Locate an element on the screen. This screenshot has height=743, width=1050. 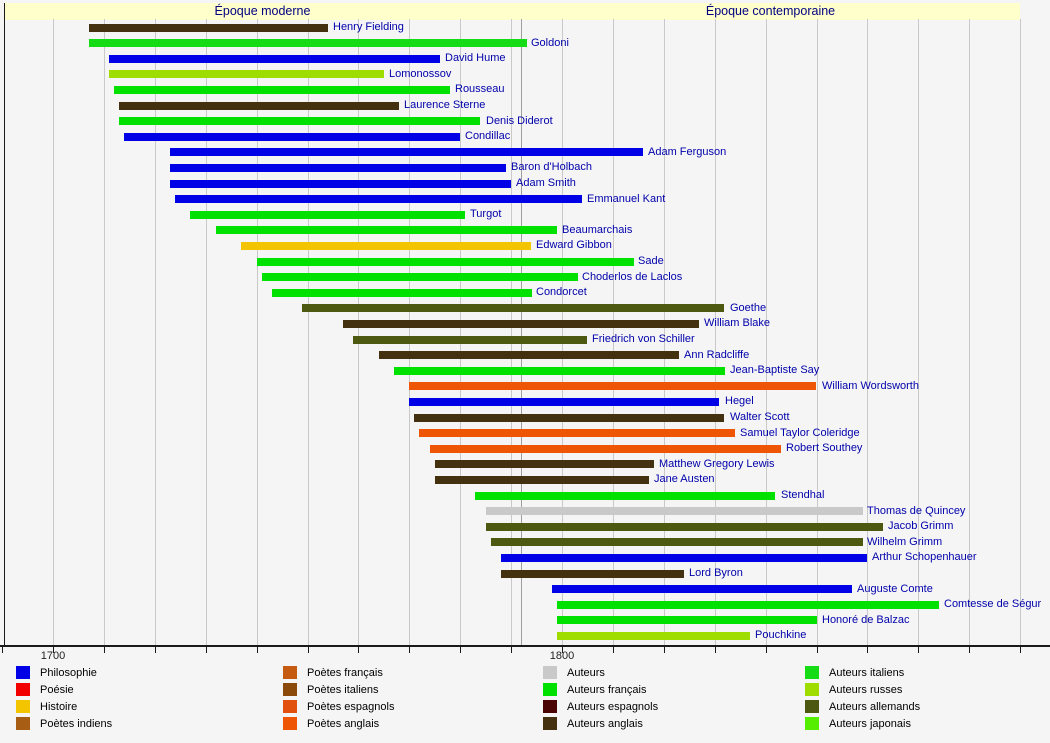
person-label: Henry Fielding is located at coordinates (368, 27).